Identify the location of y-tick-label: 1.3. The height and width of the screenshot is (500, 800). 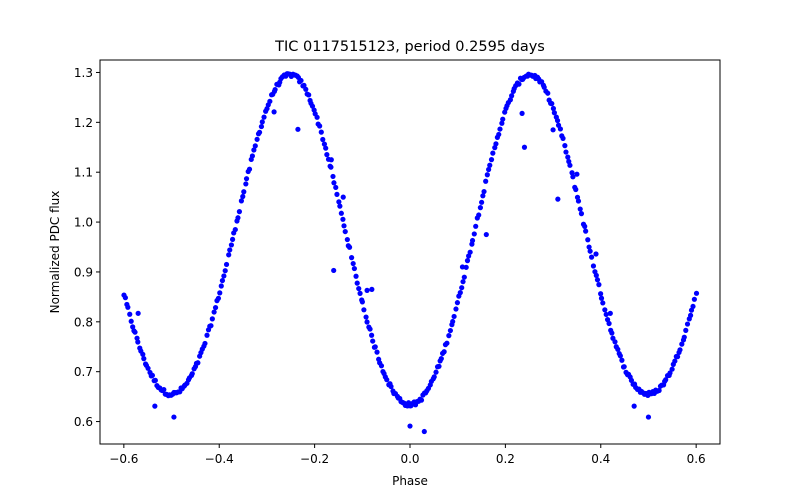
(83, 73).